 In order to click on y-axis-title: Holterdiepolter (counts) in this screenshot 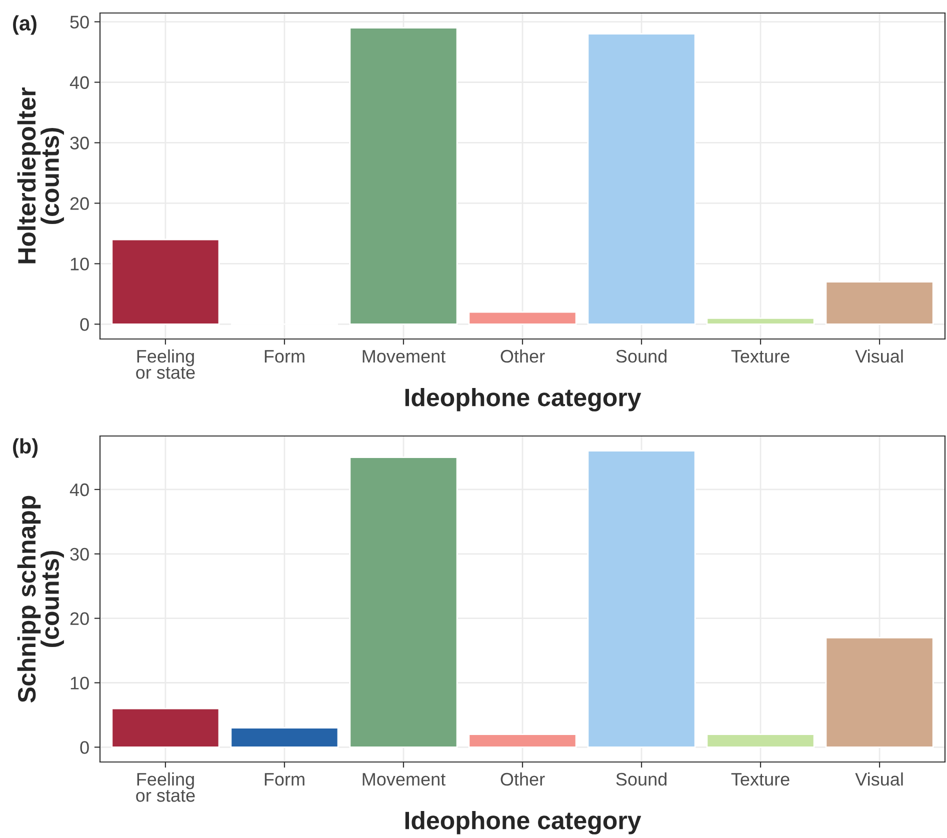, I will do `click(40, 175)`.